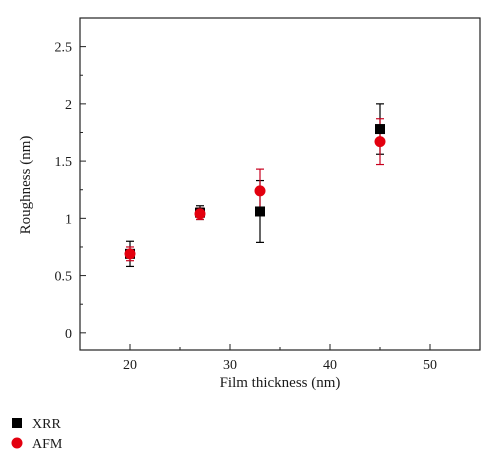  I want to click on legend-xrr-marker, so click(17, 423).